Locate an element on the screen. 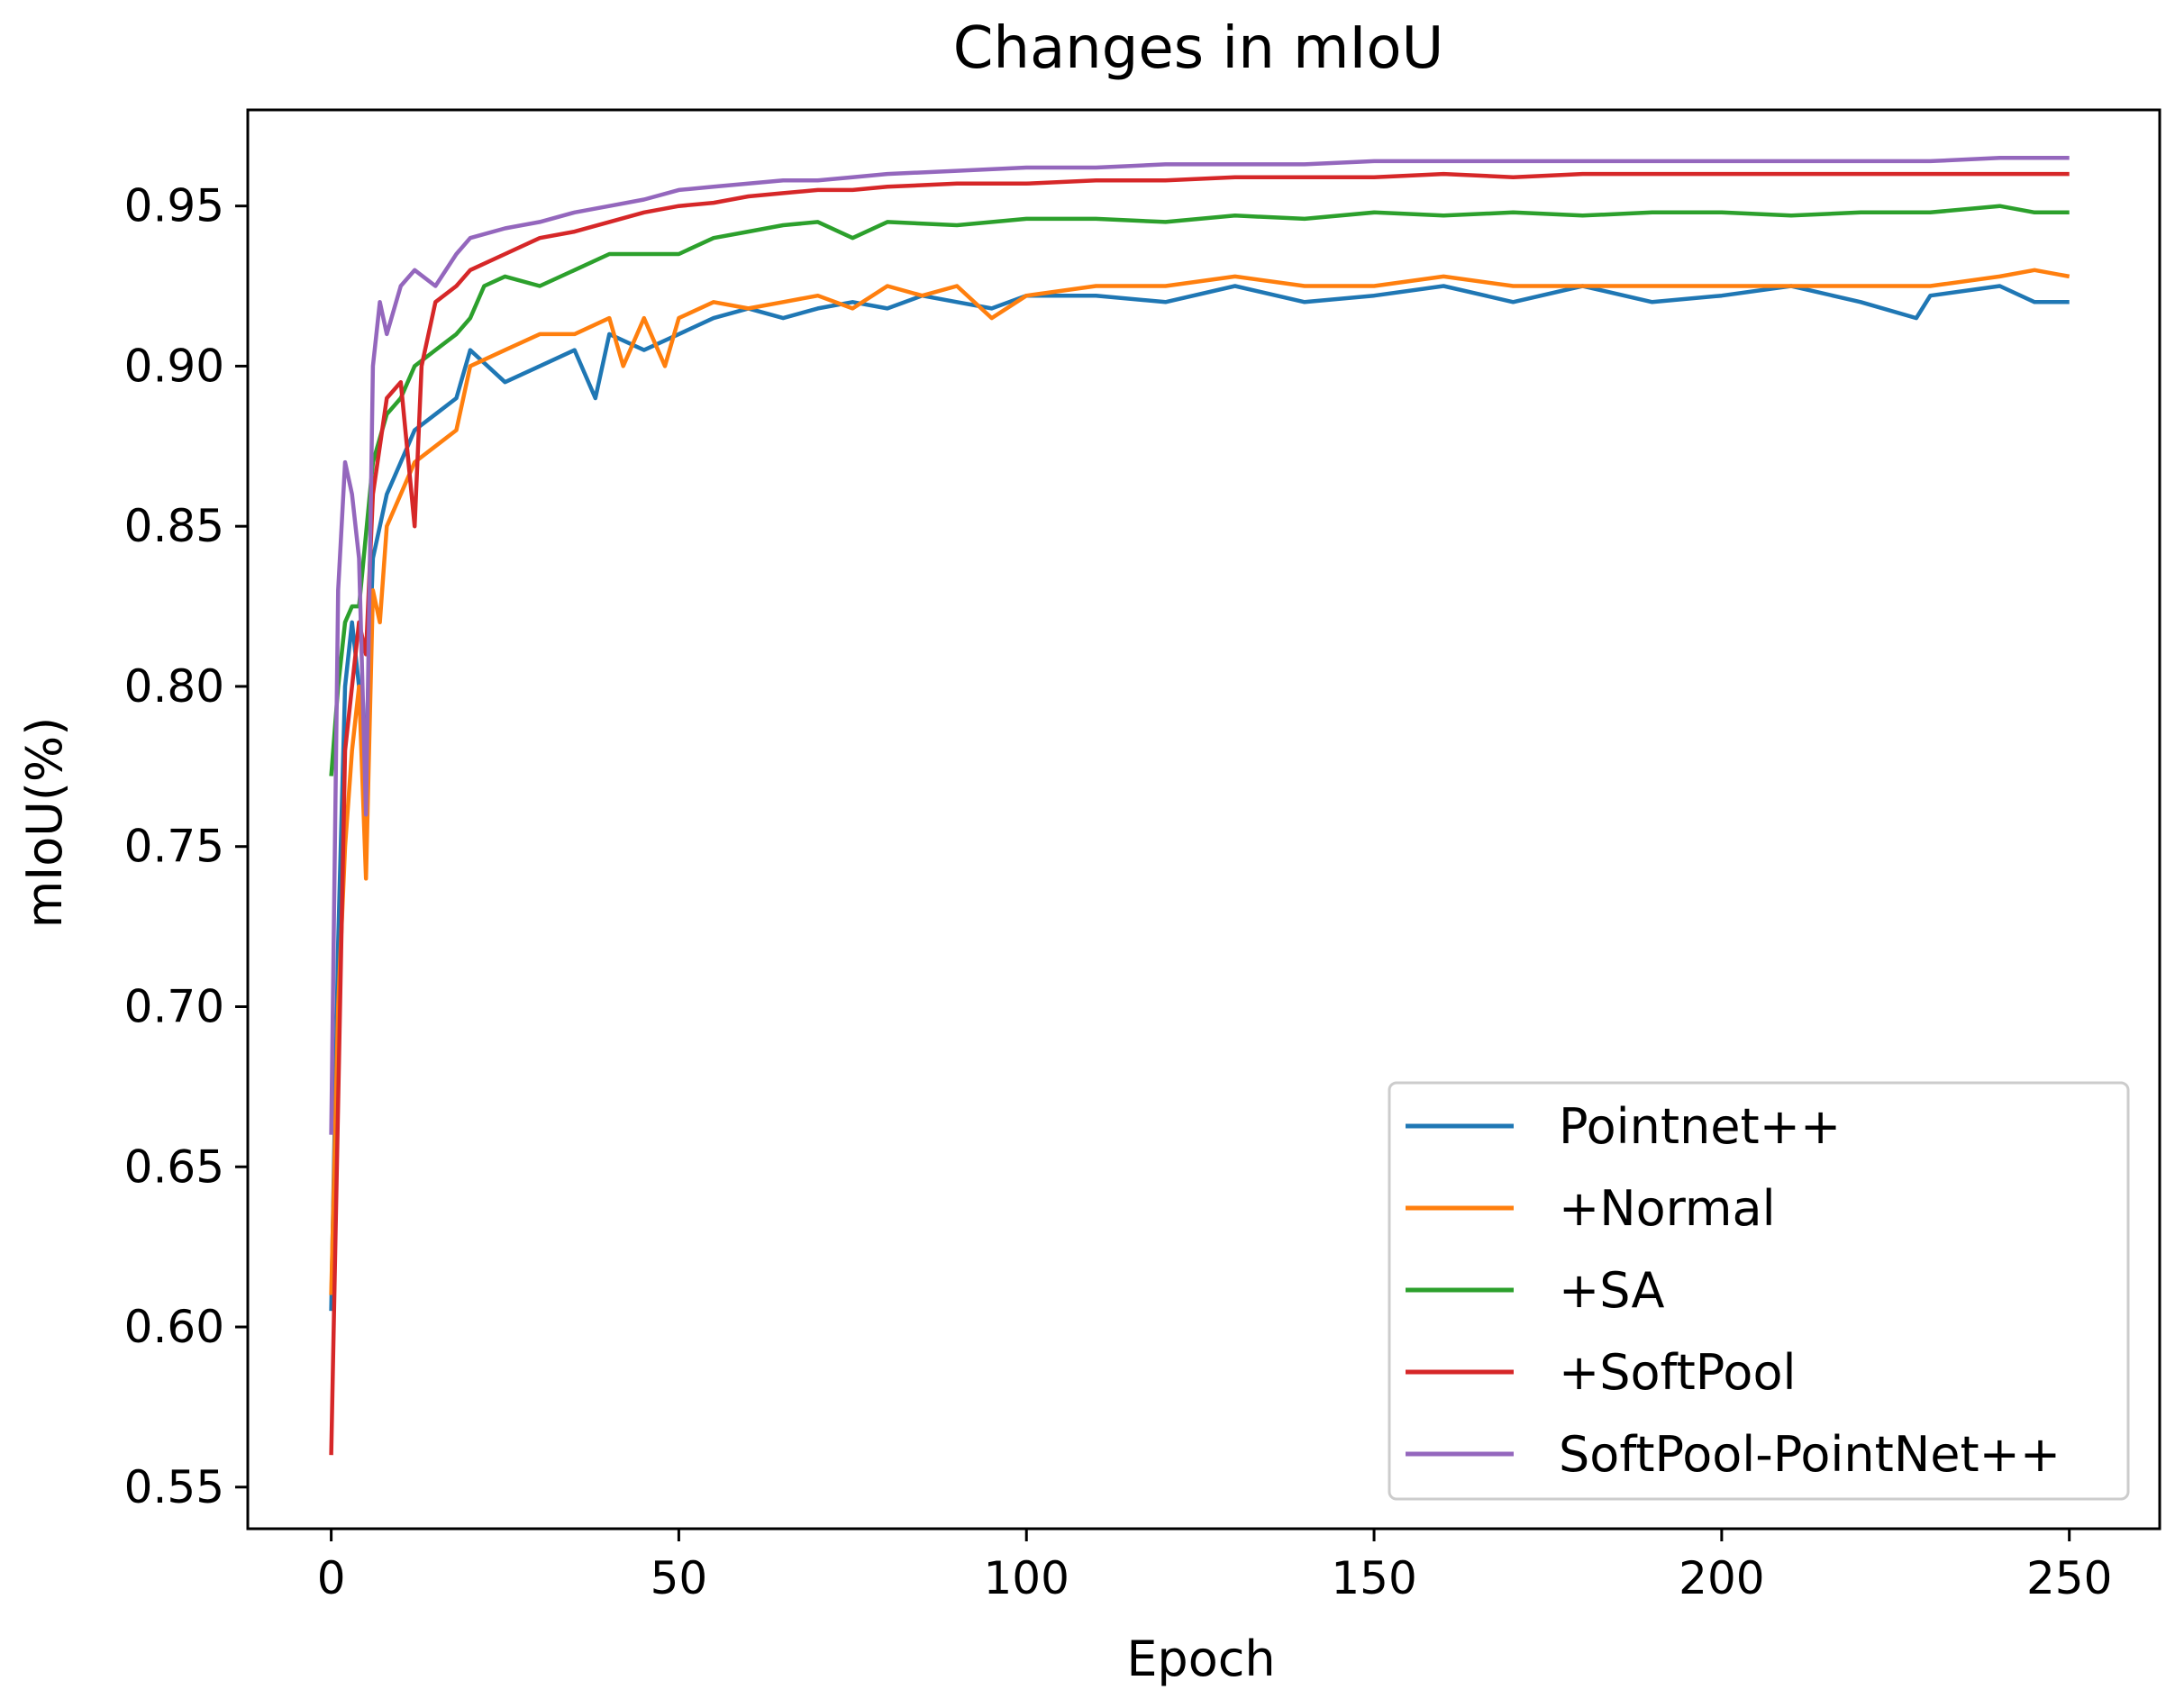 The height and width of the screenshot is (1708, 2175). y-tick-label: 0.60 is located at coordinates (174, 1327).